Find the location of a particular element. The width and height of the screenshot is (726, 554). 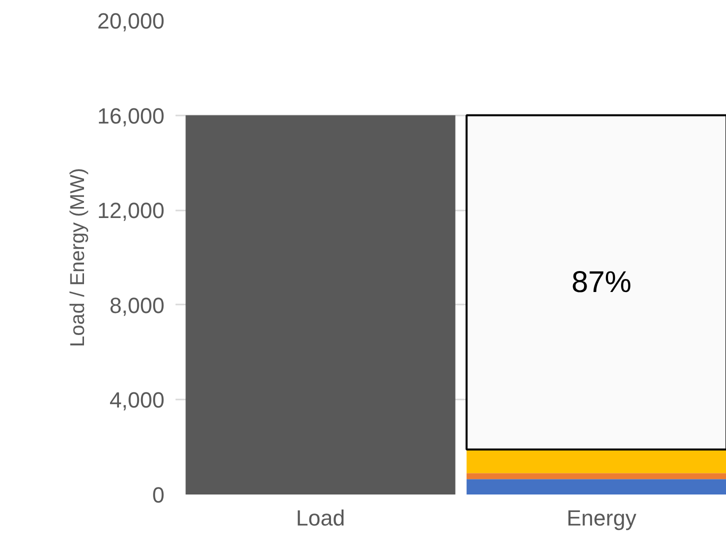

y-tick-label: 4,000 is located at coordinates (137, 400).